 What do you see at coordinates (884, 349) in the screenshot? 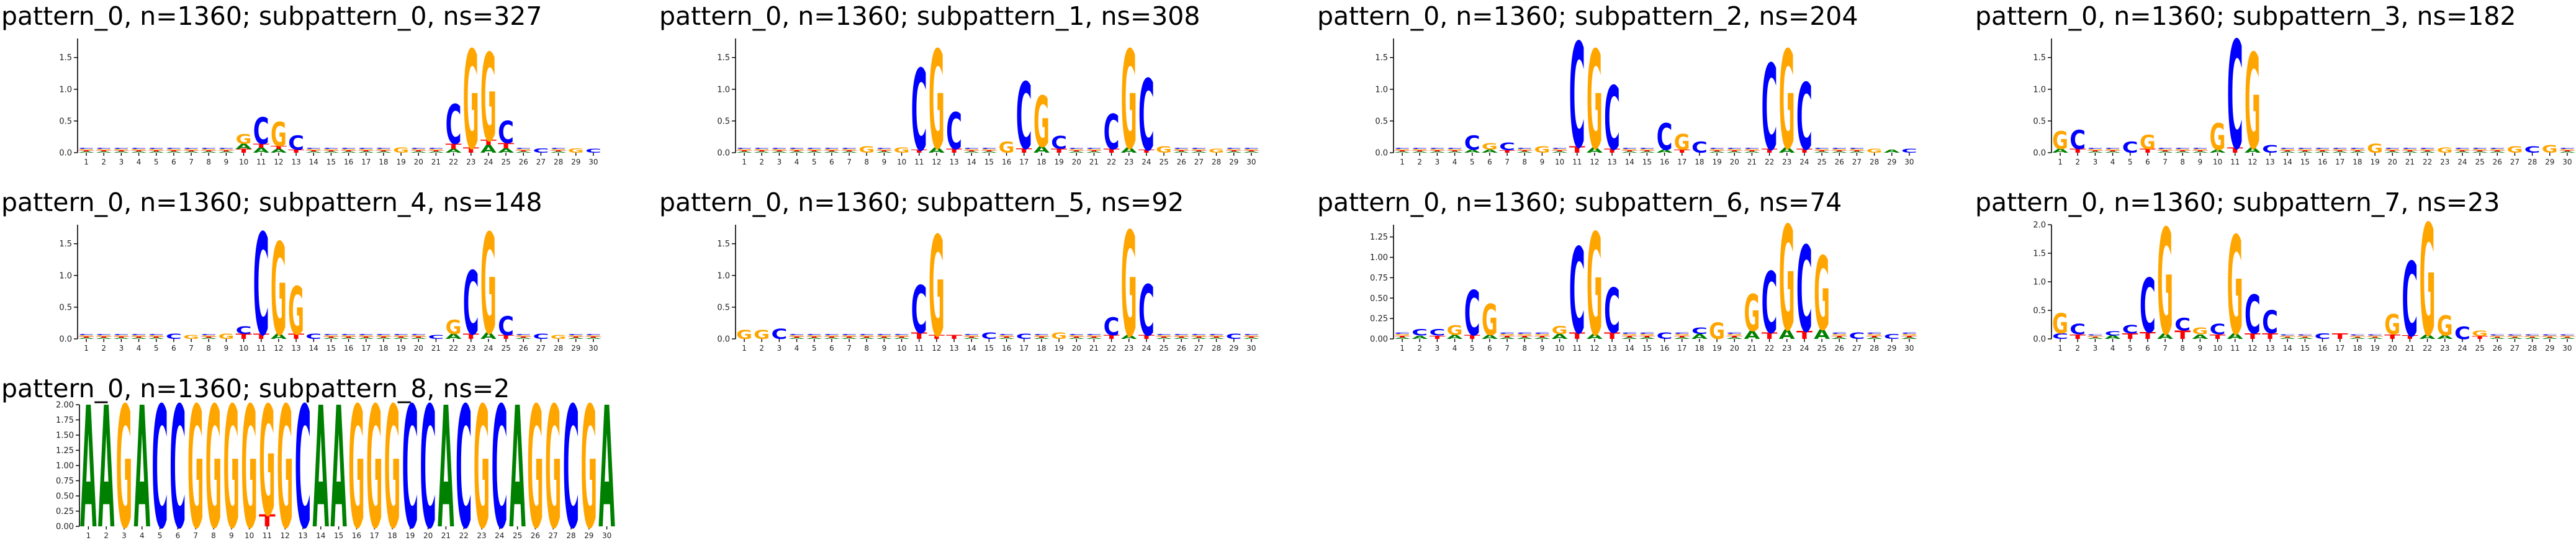
I see `x-tick-label: 9` at bounding box center [884, 349].